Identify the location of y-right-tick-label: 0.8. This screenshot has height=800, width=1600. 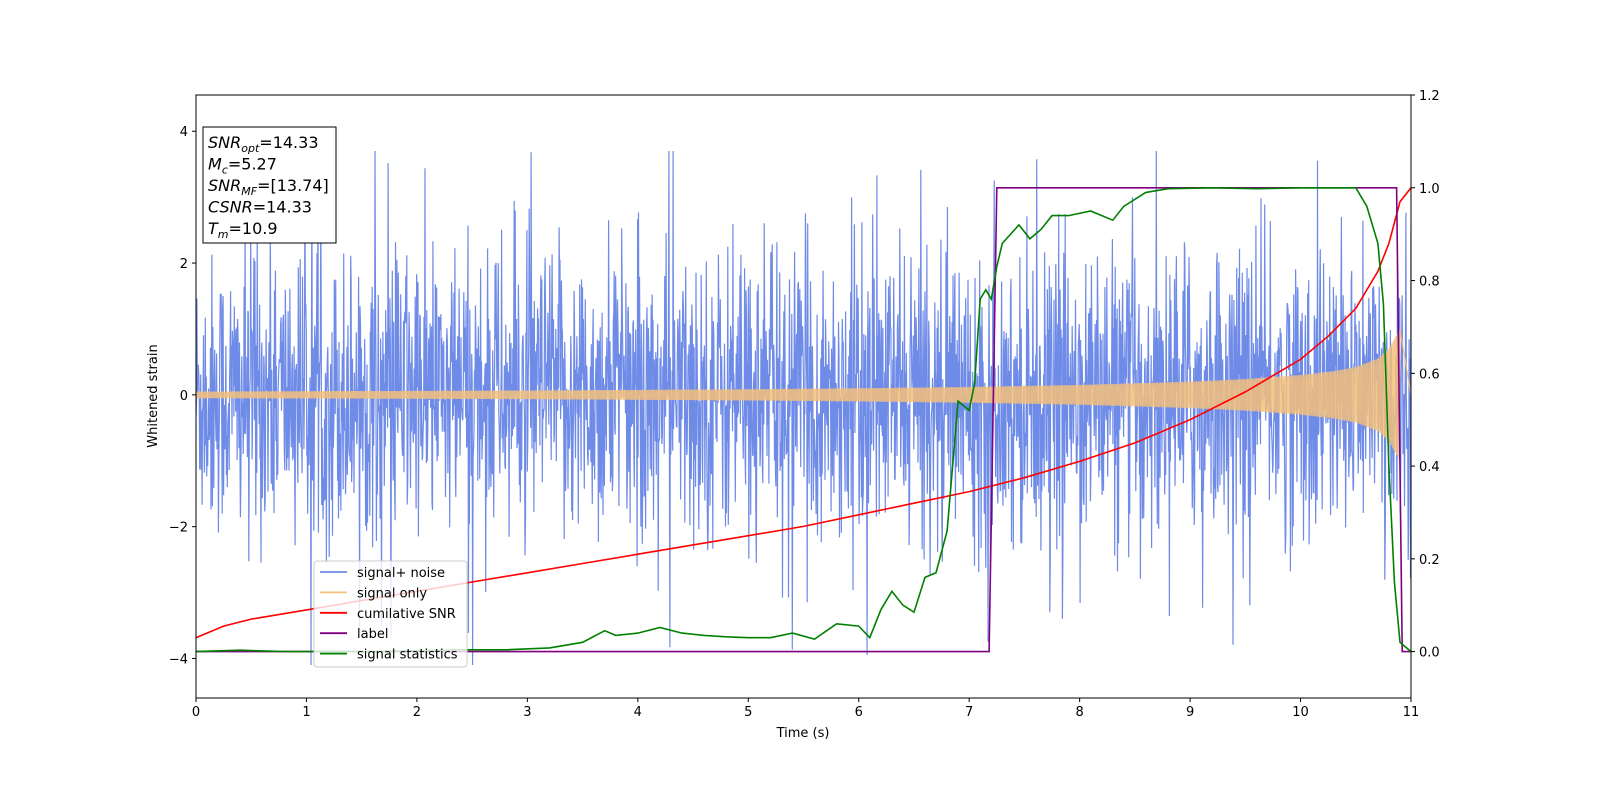
(1429, 282).